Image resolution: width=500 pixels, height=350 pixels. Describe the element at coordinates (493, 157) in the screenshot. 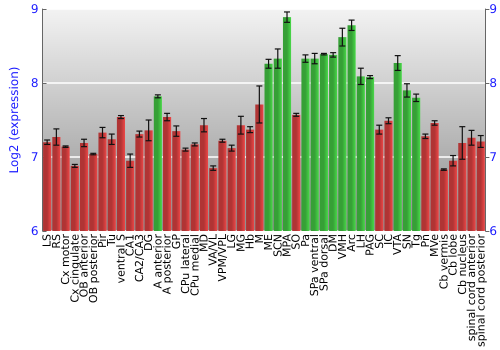

I see `y2-tick-label: 7` at that location.